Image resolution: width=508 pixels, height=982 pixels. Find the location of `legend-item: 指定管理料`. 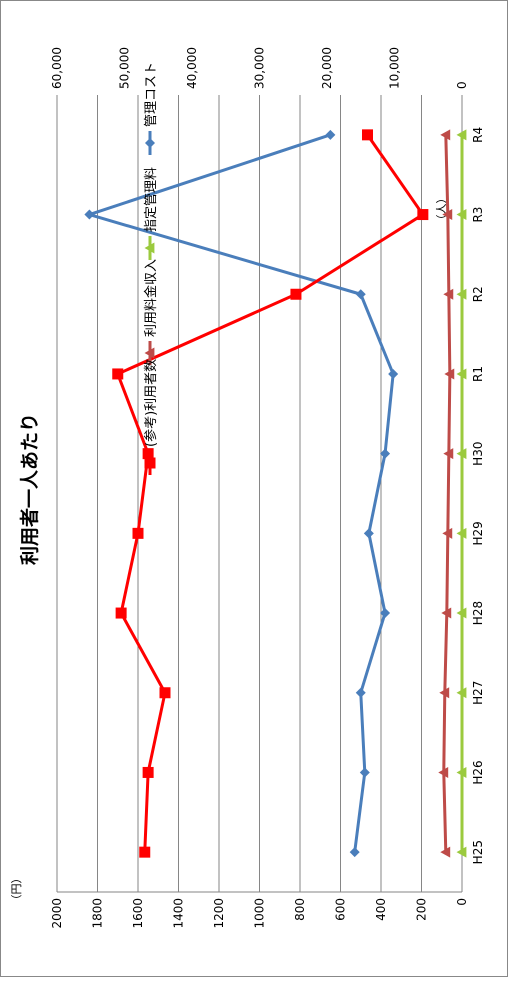

legend-item: 指定管理料 is located at coordinates (151, 213).